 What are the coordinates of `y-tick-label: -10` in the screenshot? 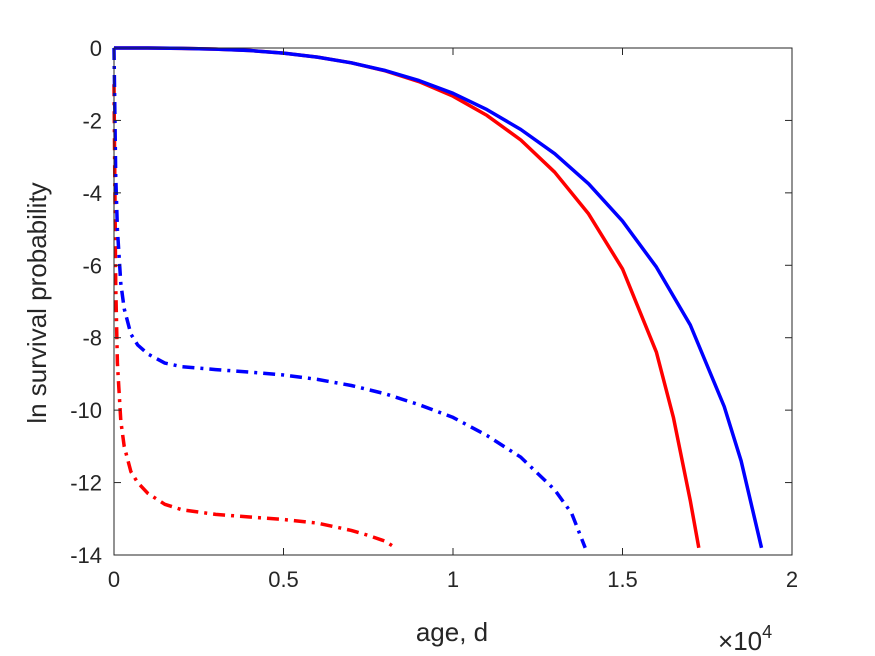 It's located at (86, 410).